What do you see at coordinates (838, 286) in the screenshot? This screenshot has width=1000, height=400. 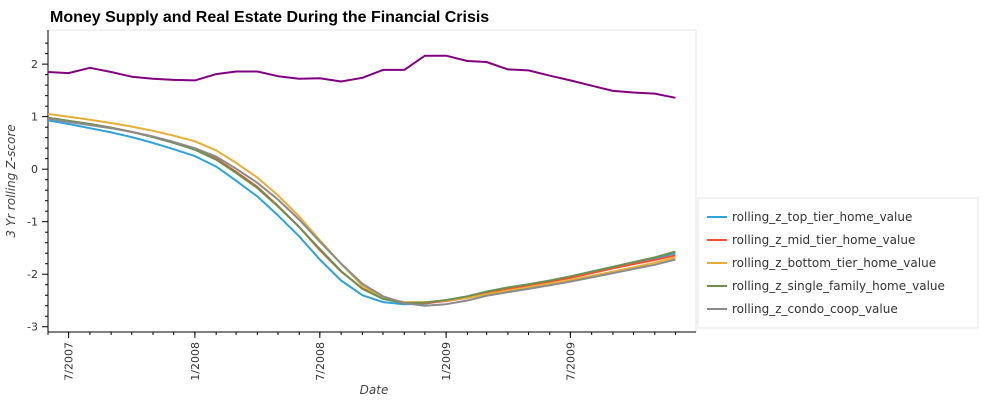 I see `legend-item-label: rolling_z_single_family_home_value` at bounding box center [838, 286].